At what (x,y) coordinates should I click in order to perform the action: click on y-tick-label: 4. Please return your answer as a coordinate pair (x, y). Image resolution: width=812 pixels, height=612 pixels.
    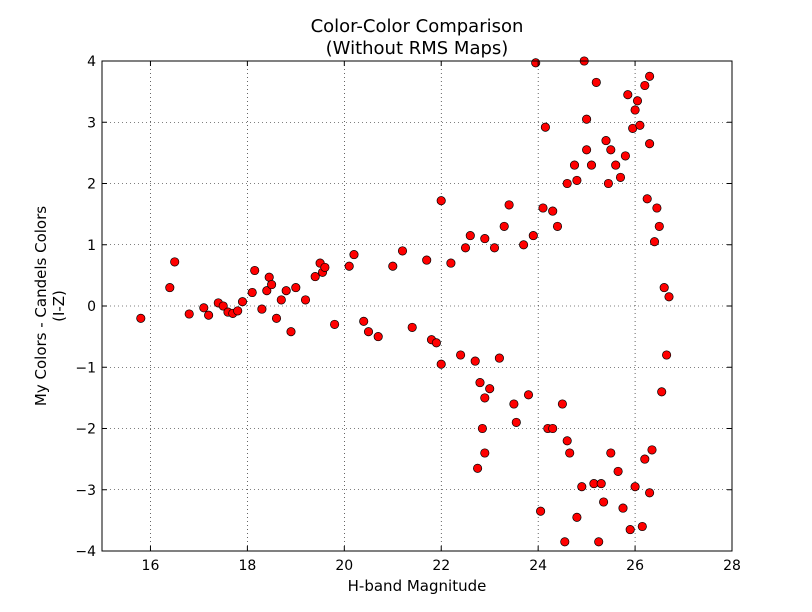
    Looking at the image, I should click on (91, 62).